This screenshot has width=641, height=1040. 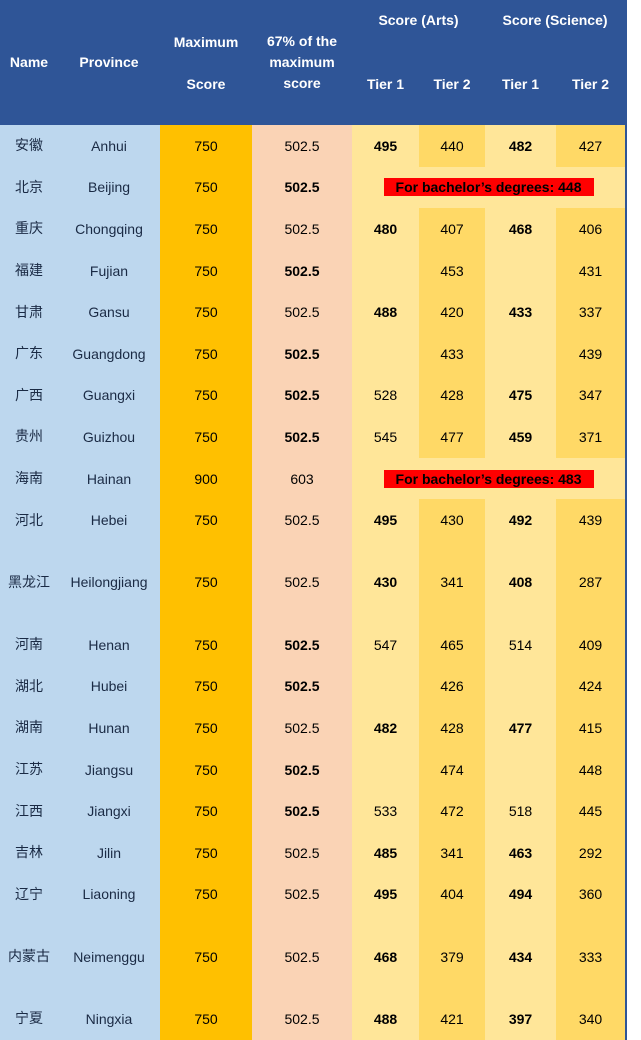 I want to click on cell-science-tier2: 439, so click(x=591, y=520).